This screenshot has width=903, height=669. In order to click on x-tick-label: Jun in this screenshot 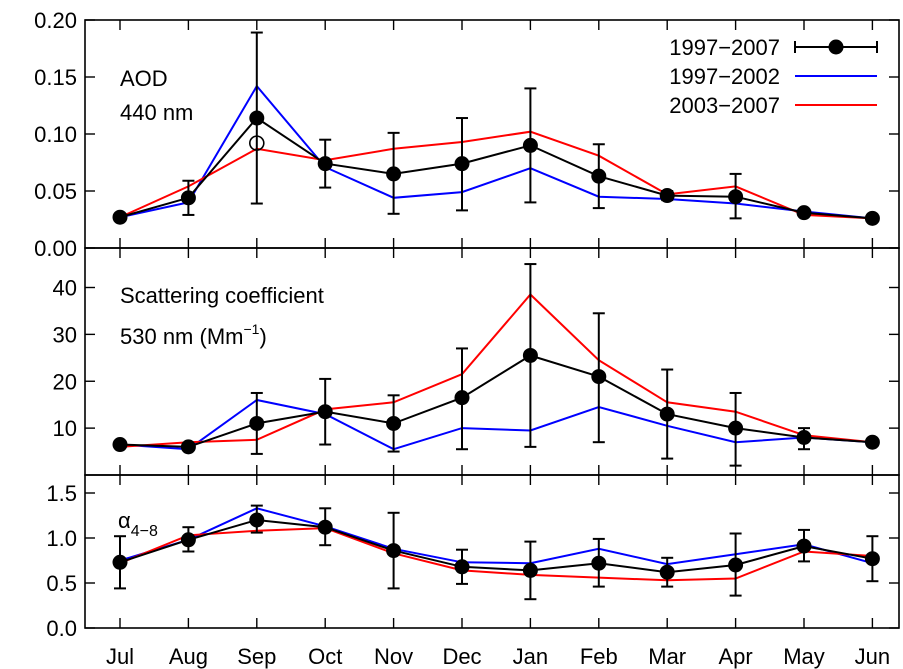, I will do `click(872, 656)`.